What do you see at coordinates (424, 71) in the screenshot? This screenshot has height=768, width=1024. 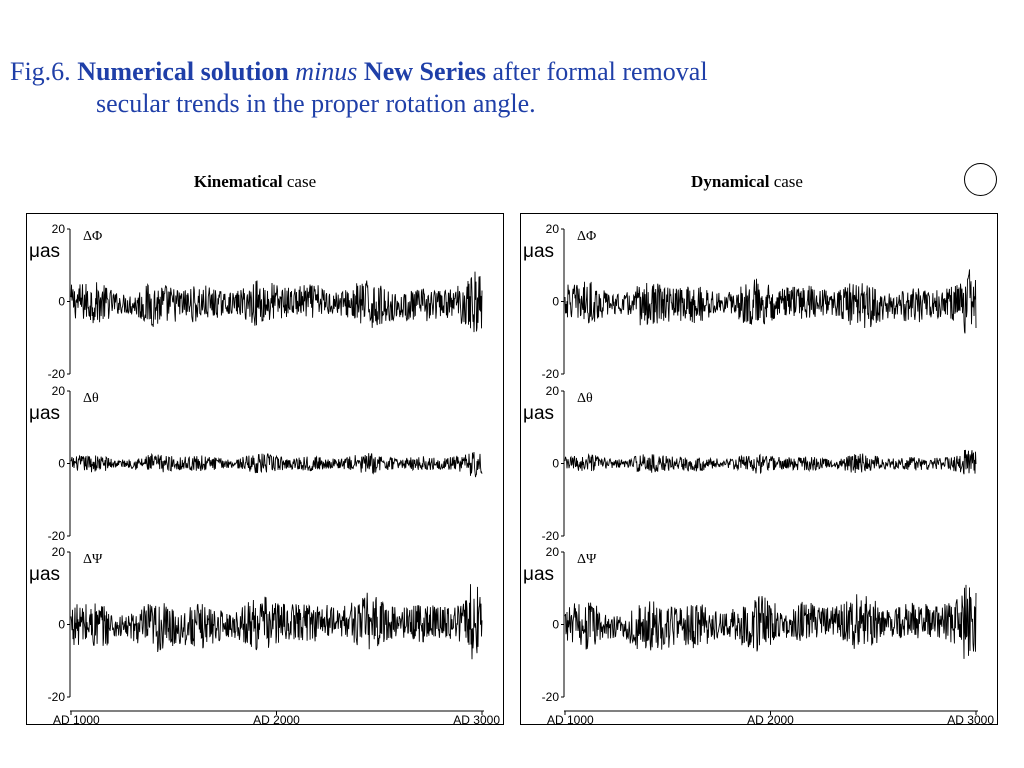 I see `title-bold-2: New Series` at bounding box center [424, 71].